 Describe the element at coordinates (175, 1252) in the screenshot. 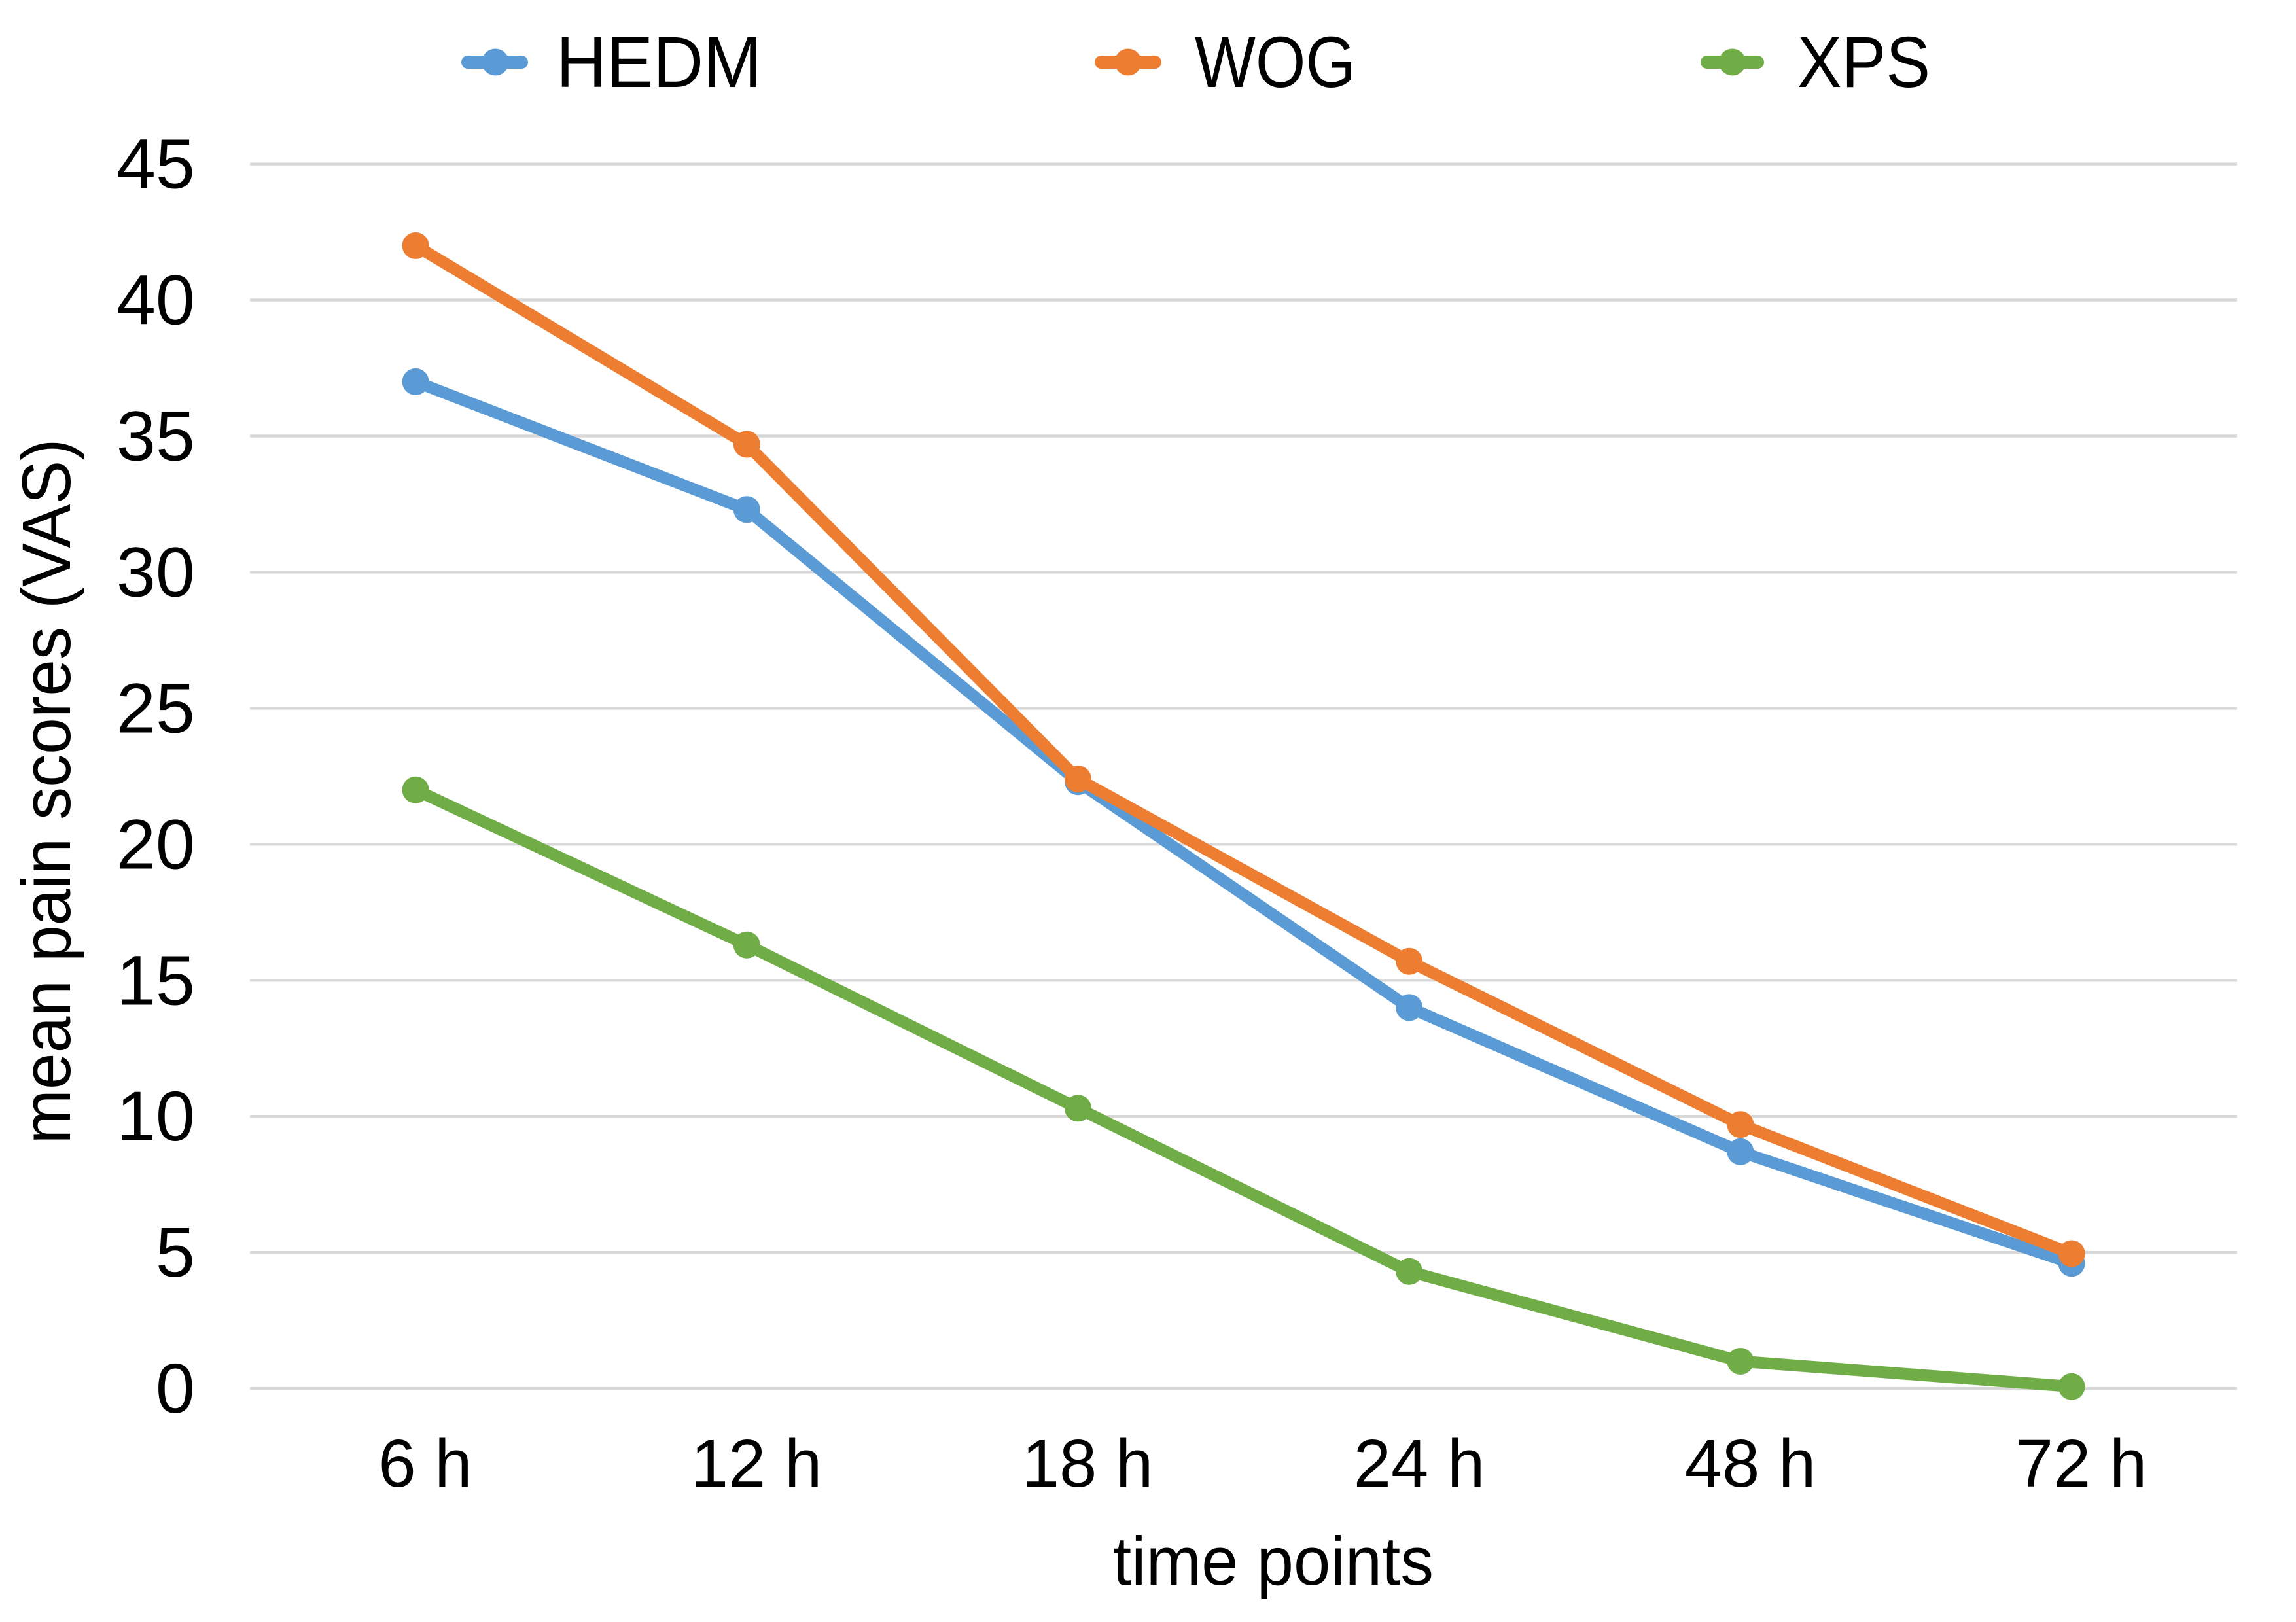

I see `svg-text: 5` at that location.